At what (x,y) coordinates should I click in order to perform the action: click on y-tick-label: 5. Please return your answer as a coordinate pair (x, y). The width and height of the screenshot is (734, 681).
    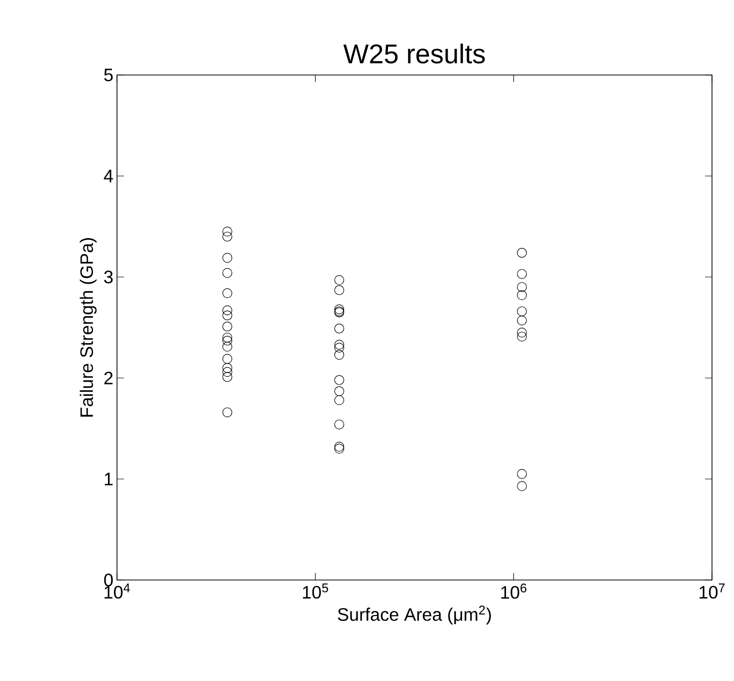
    Looking at the image, I should click on (108, 75).